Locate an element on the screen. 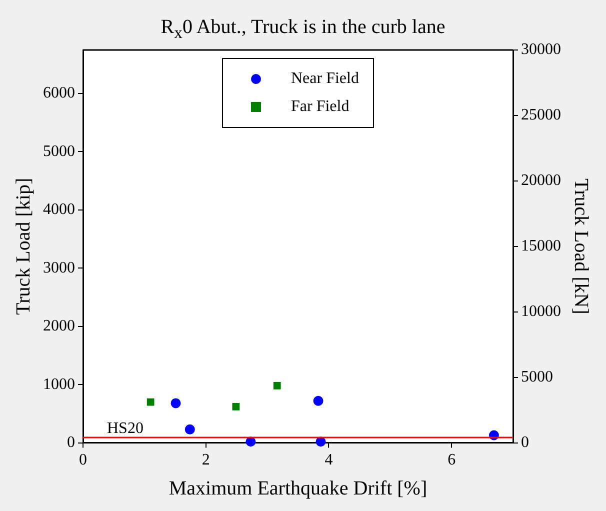 Image resolution: width=606 pixels, height=511 pixels. y-tick-label: 5000 is located at coordinates (59, 151).